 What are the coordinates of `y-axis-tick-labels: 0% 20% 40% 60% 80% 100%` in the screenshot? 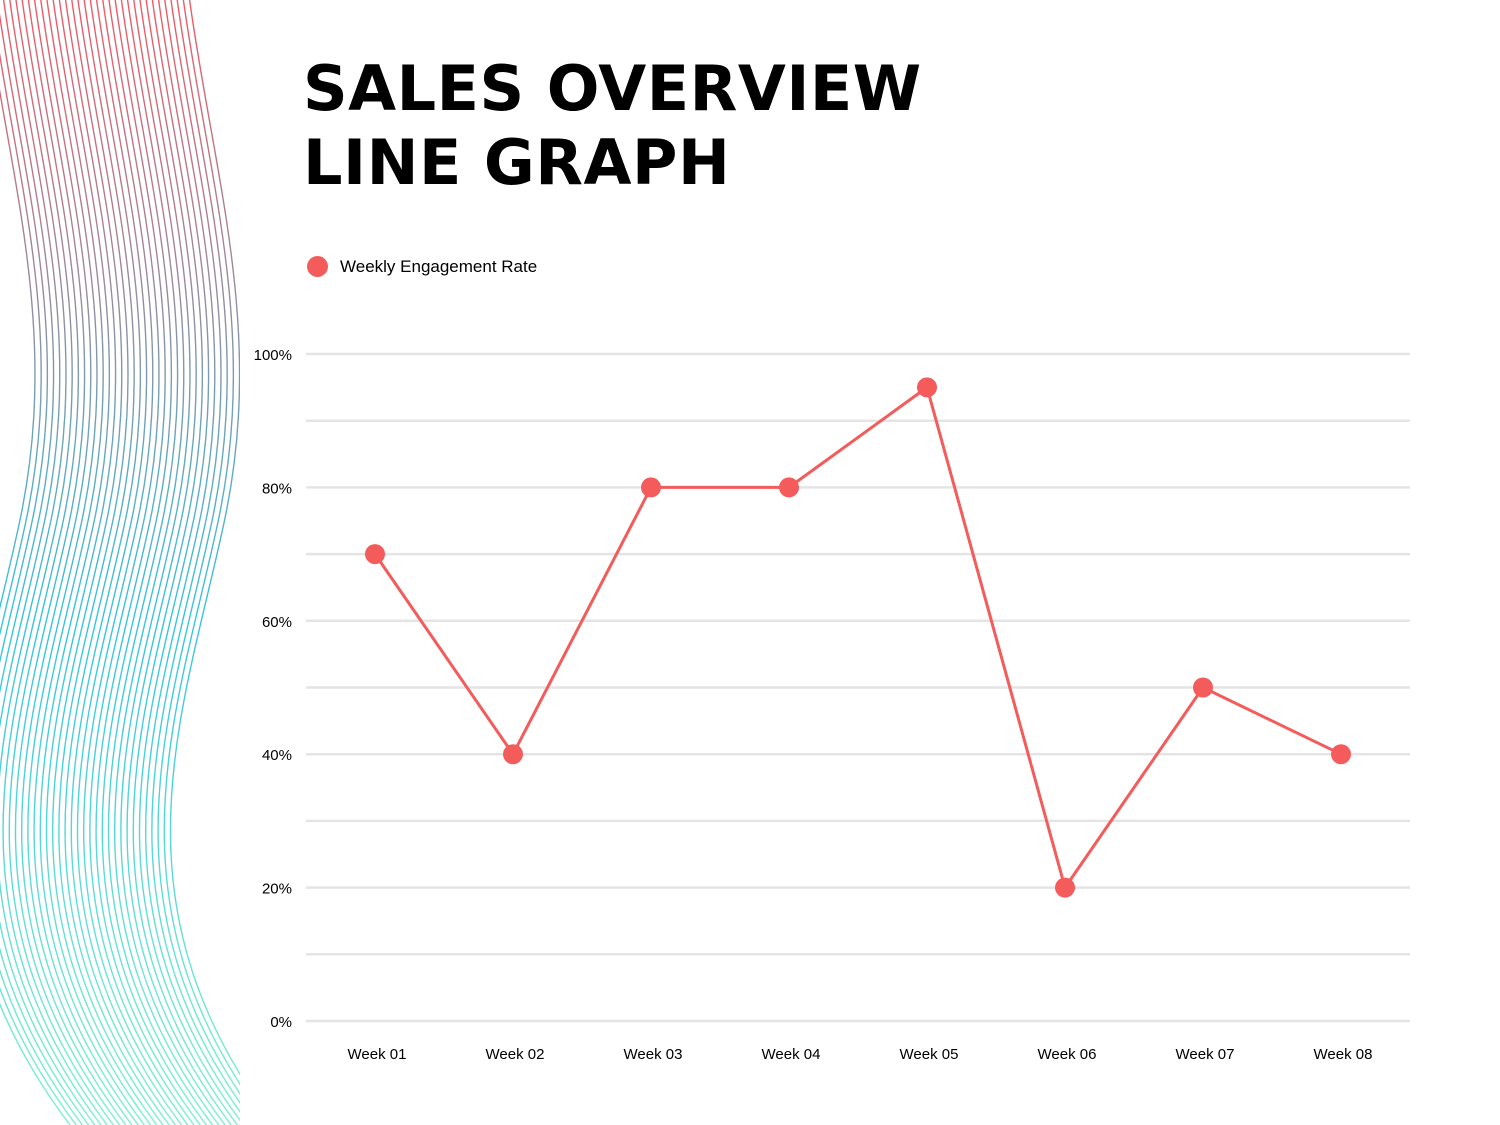 It's located at (273, 689).